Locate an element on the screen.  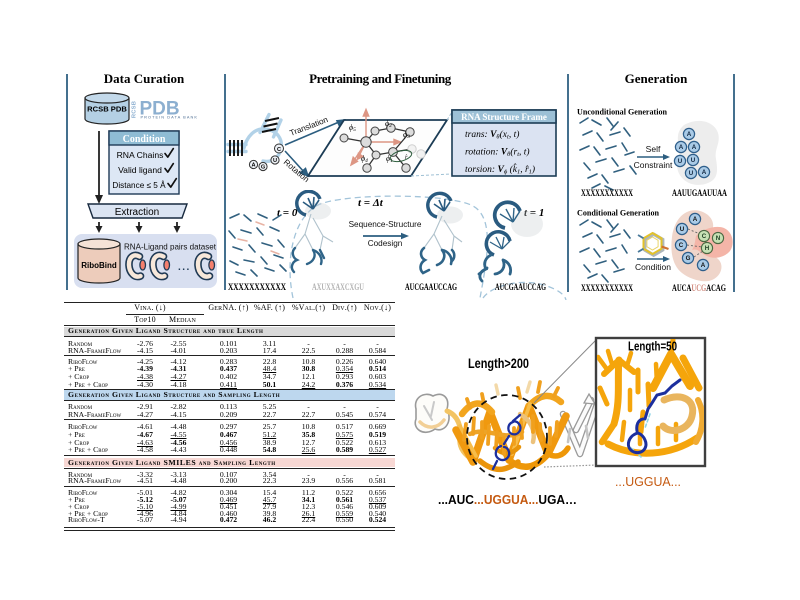
svg-text: Length>200 is located at coordinates (498, 363).